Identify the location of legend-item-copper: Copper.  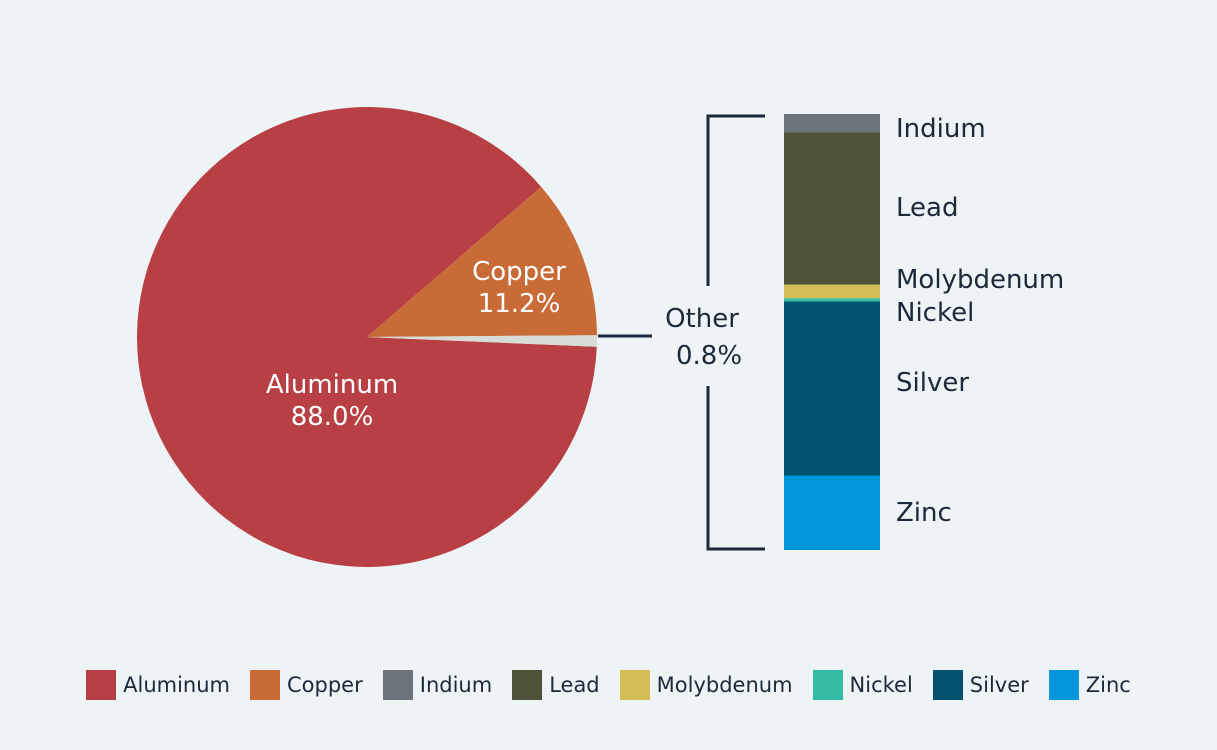
(306, 685).